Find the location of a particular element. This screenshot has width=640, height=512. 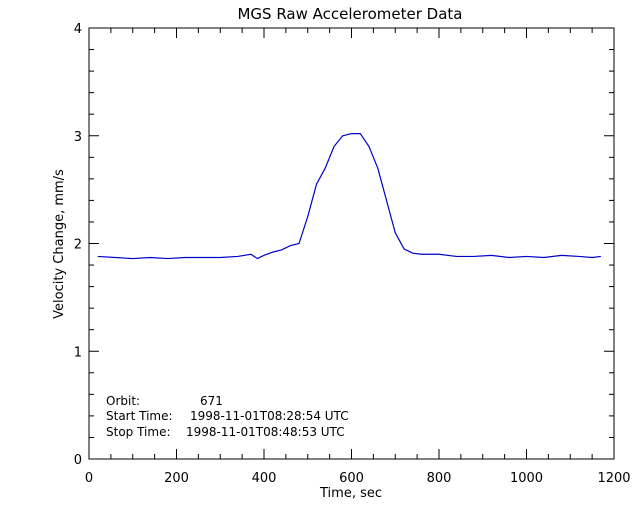

y-tick-label: 0 is located at coordinates (78, 460).